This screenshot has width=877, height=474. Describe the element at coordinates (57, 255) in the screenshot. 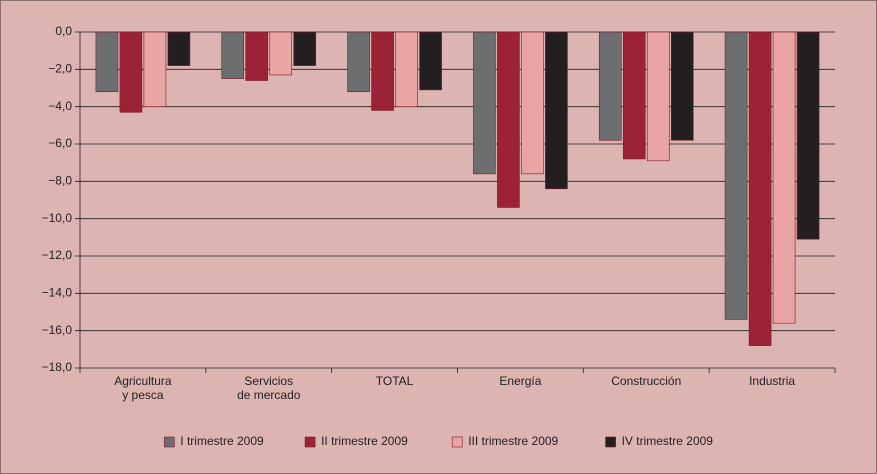

I see `y-tick-label: −12,0` at that location.